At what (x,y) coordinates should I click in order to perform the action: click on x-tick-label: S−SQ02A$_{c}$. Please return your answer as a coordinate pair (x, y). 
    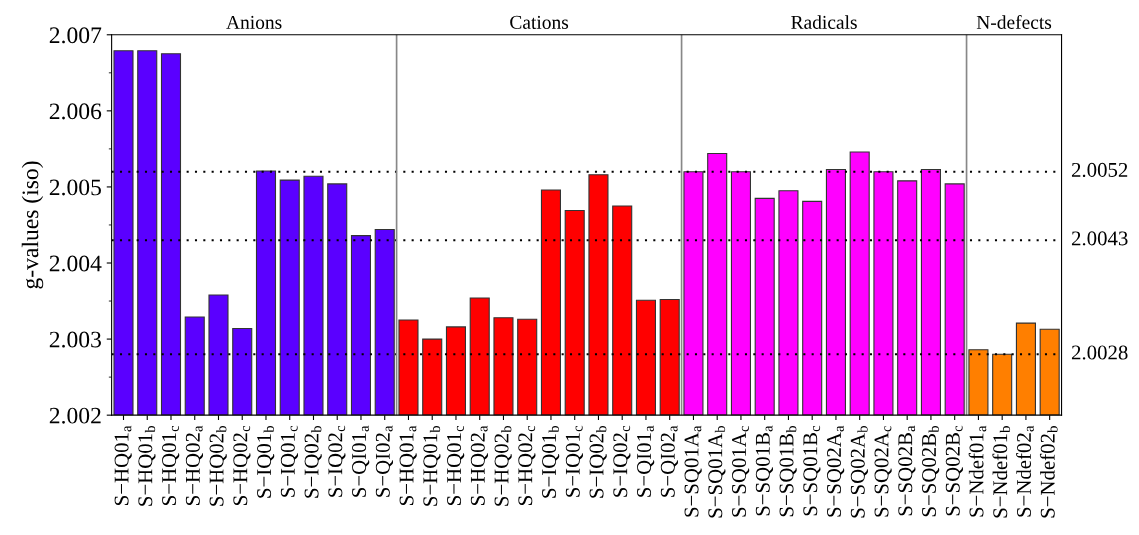
    Looking at the image, I should click on (883, 471).